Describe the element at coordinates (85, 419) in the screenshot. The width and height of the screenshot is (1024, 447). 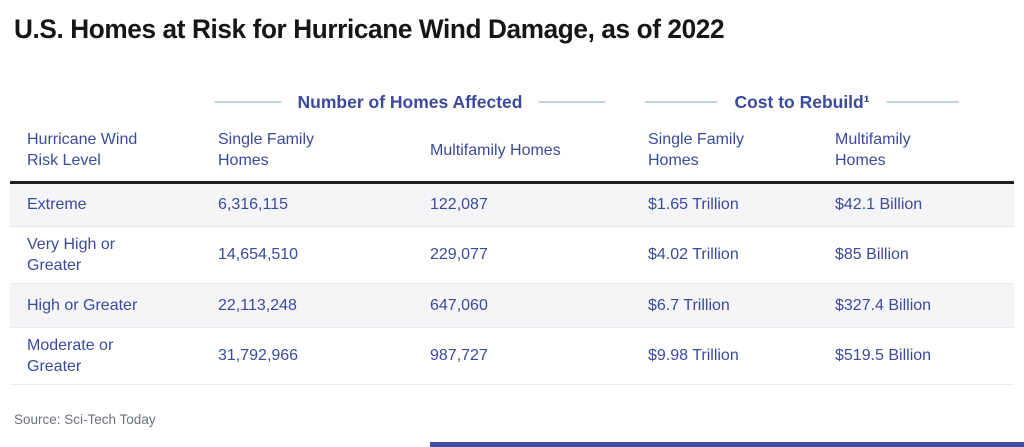
I see `source-attribution: Source: Sci-Tech Today` at that location.